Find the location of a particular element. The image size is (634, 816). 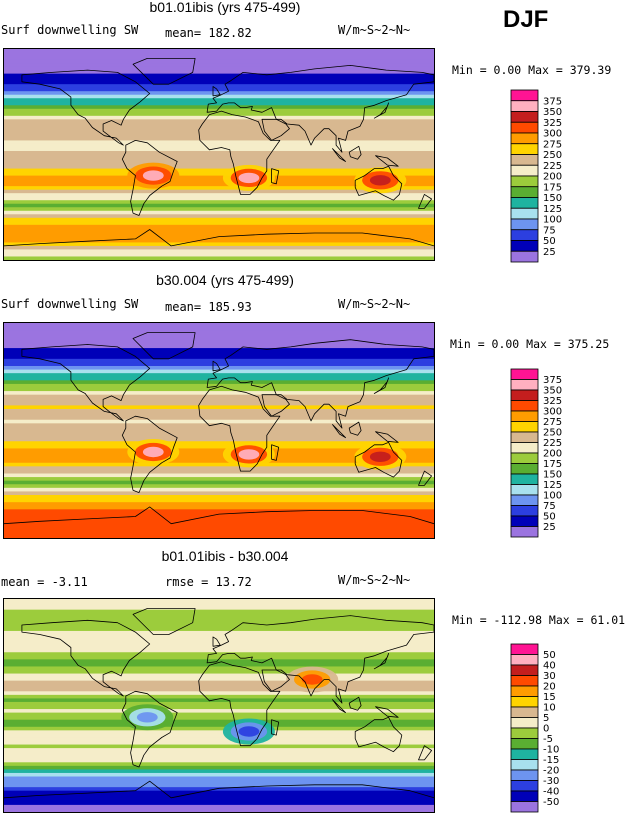

panel-1-title: b01.01ibis (yrs 475-499) is located at coordinates (225, 7).